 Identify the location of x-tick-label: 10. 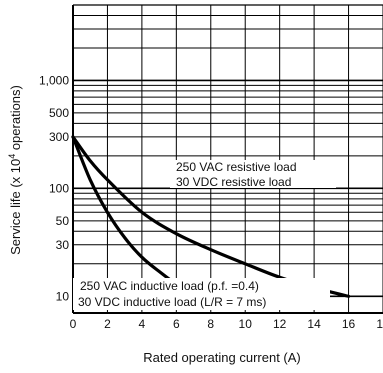
(246, 324).